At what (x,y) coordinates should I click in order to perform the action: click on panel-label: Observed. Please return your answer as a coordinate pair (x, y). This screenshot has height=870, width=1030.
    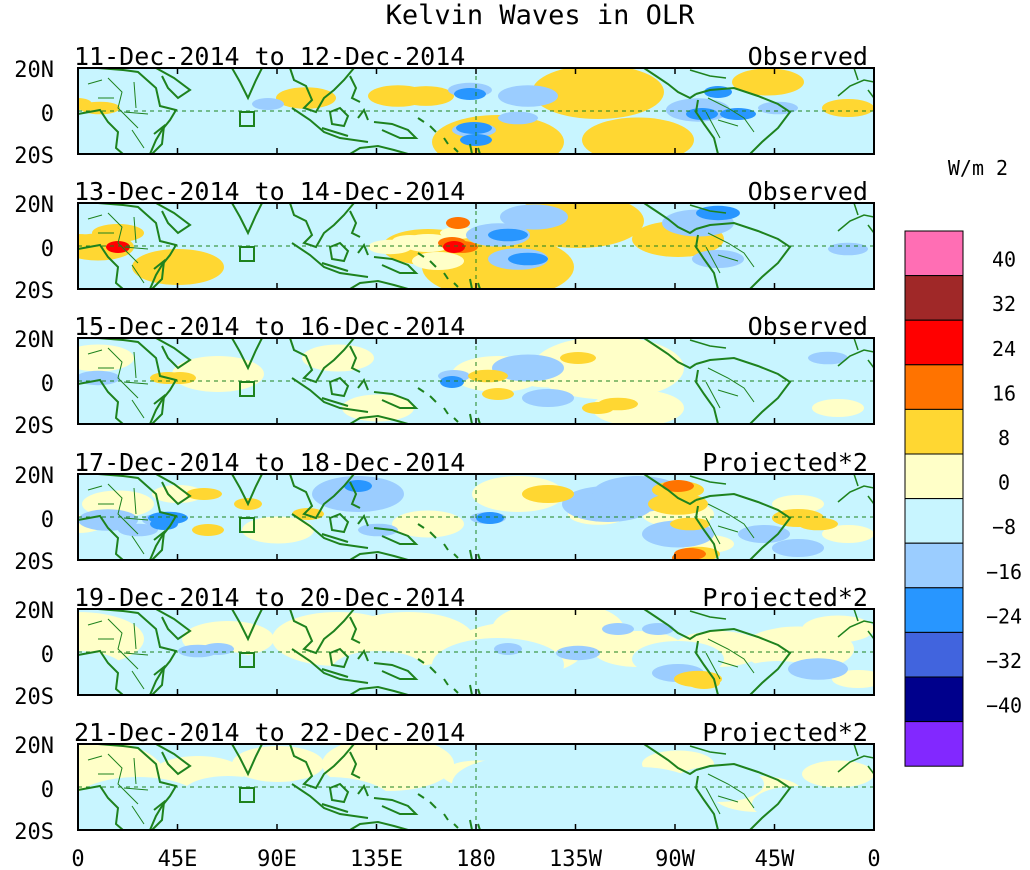
    Looking at the image, I should click on (808, 326).